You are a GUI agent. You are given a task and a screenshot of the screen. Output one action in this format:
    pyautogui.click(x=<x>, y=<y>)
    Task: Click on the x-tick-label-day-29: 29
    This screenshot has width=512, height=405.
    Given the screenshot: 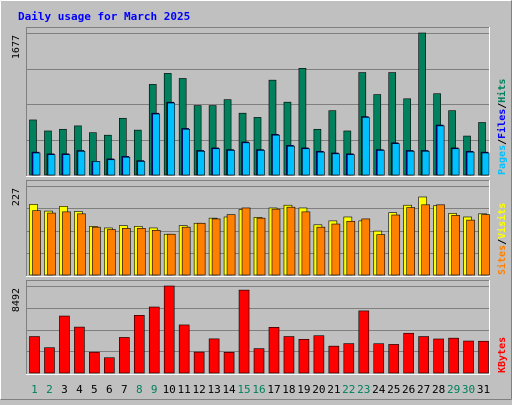 What is the action you would take?
    pyautogui.click(x=453, y=389)
    